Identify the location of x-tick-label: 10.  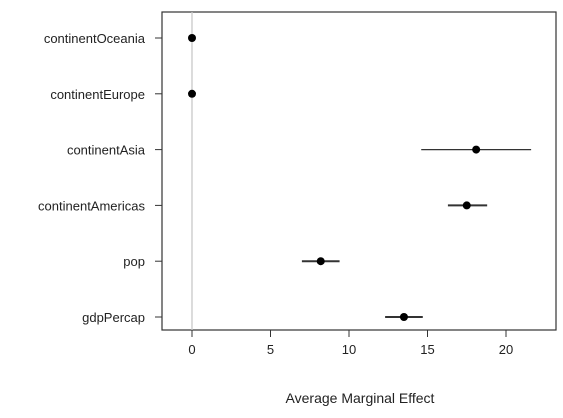
(349, 349).